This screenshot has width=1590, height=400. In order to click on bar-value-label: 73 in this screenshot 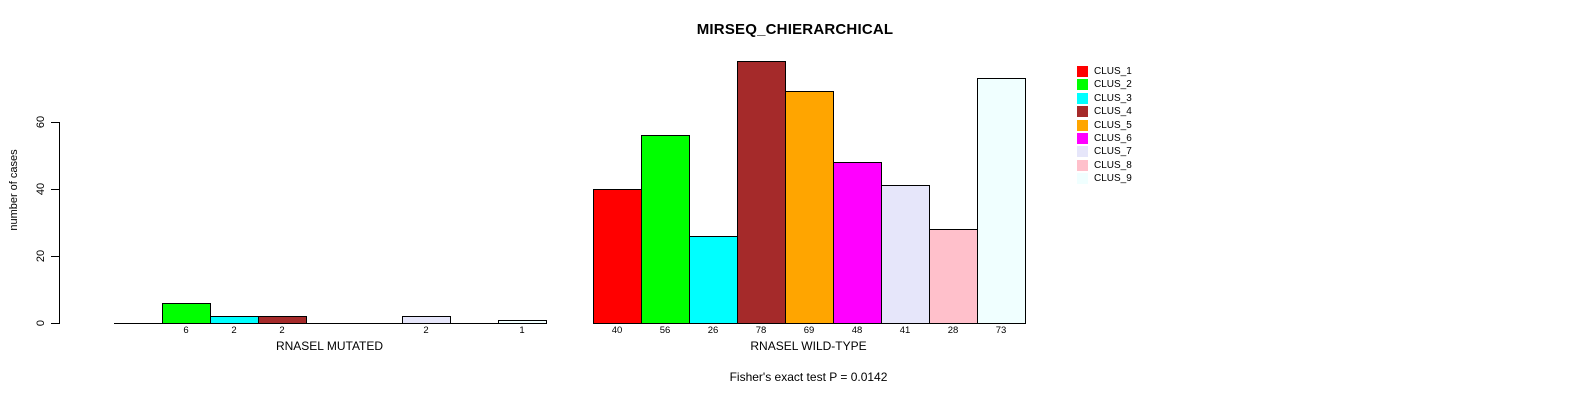, I will do `click(1001, 330)`.